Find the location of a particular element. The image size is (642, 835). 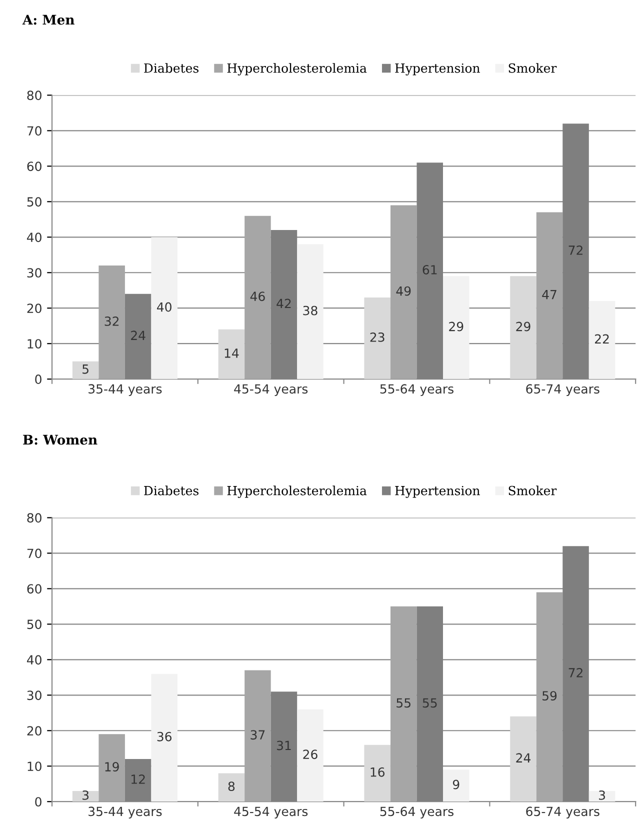

data-label: 12 is located at coordinates (138, 779).